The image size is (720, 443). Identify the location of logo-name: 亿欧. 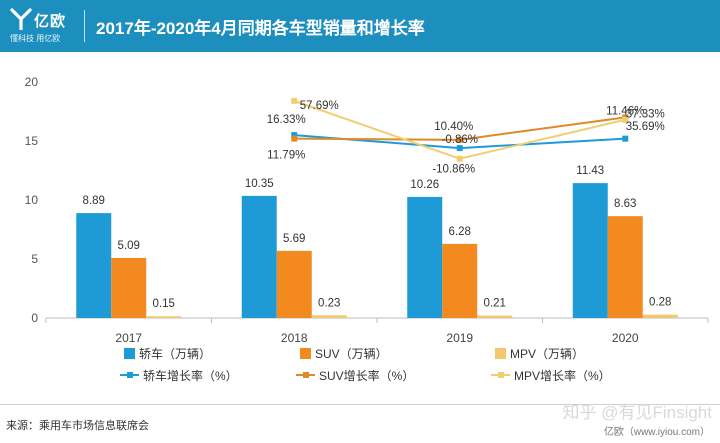
(50, 21).